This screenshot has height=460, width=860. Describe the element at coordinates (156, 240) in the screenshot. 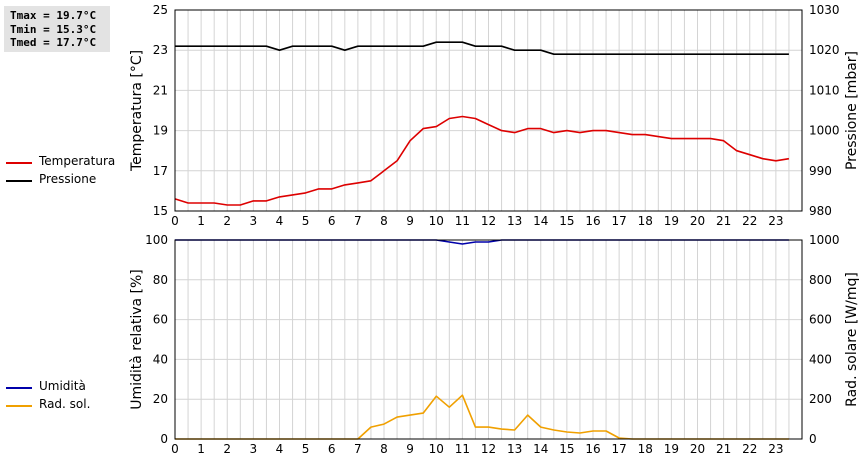

I see `y-tick-label-left: 100` at that location.